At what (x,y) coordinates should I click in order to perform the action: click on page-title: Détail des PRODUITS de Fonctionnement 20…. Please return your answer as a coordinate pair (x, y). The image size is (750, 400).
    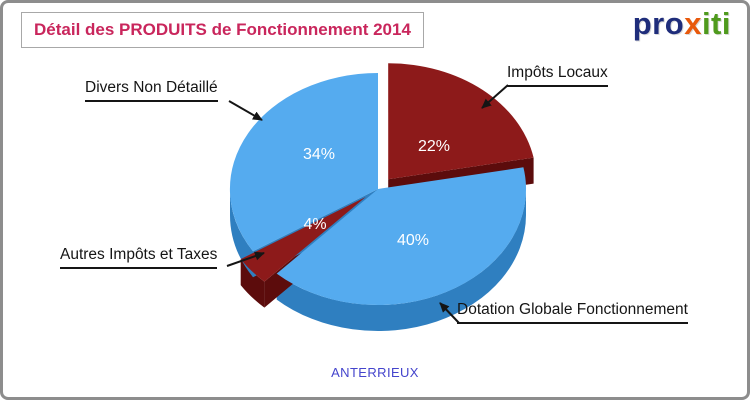
    Looking at the image, I should click on (222, 29).